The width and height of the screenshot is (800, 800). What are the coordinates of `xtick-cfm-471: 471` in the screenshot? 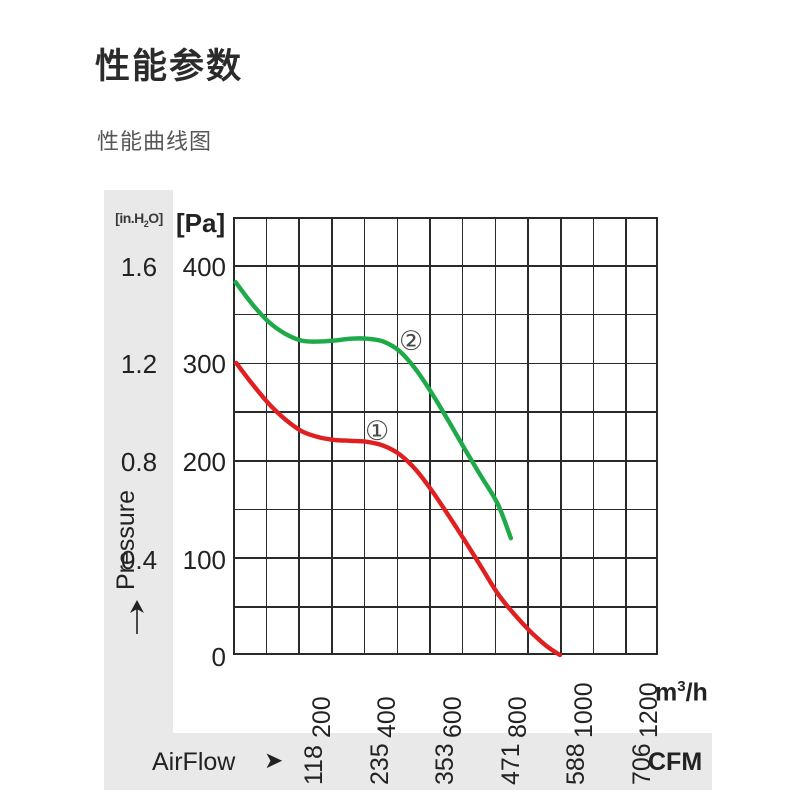 It's located at (511, 764).